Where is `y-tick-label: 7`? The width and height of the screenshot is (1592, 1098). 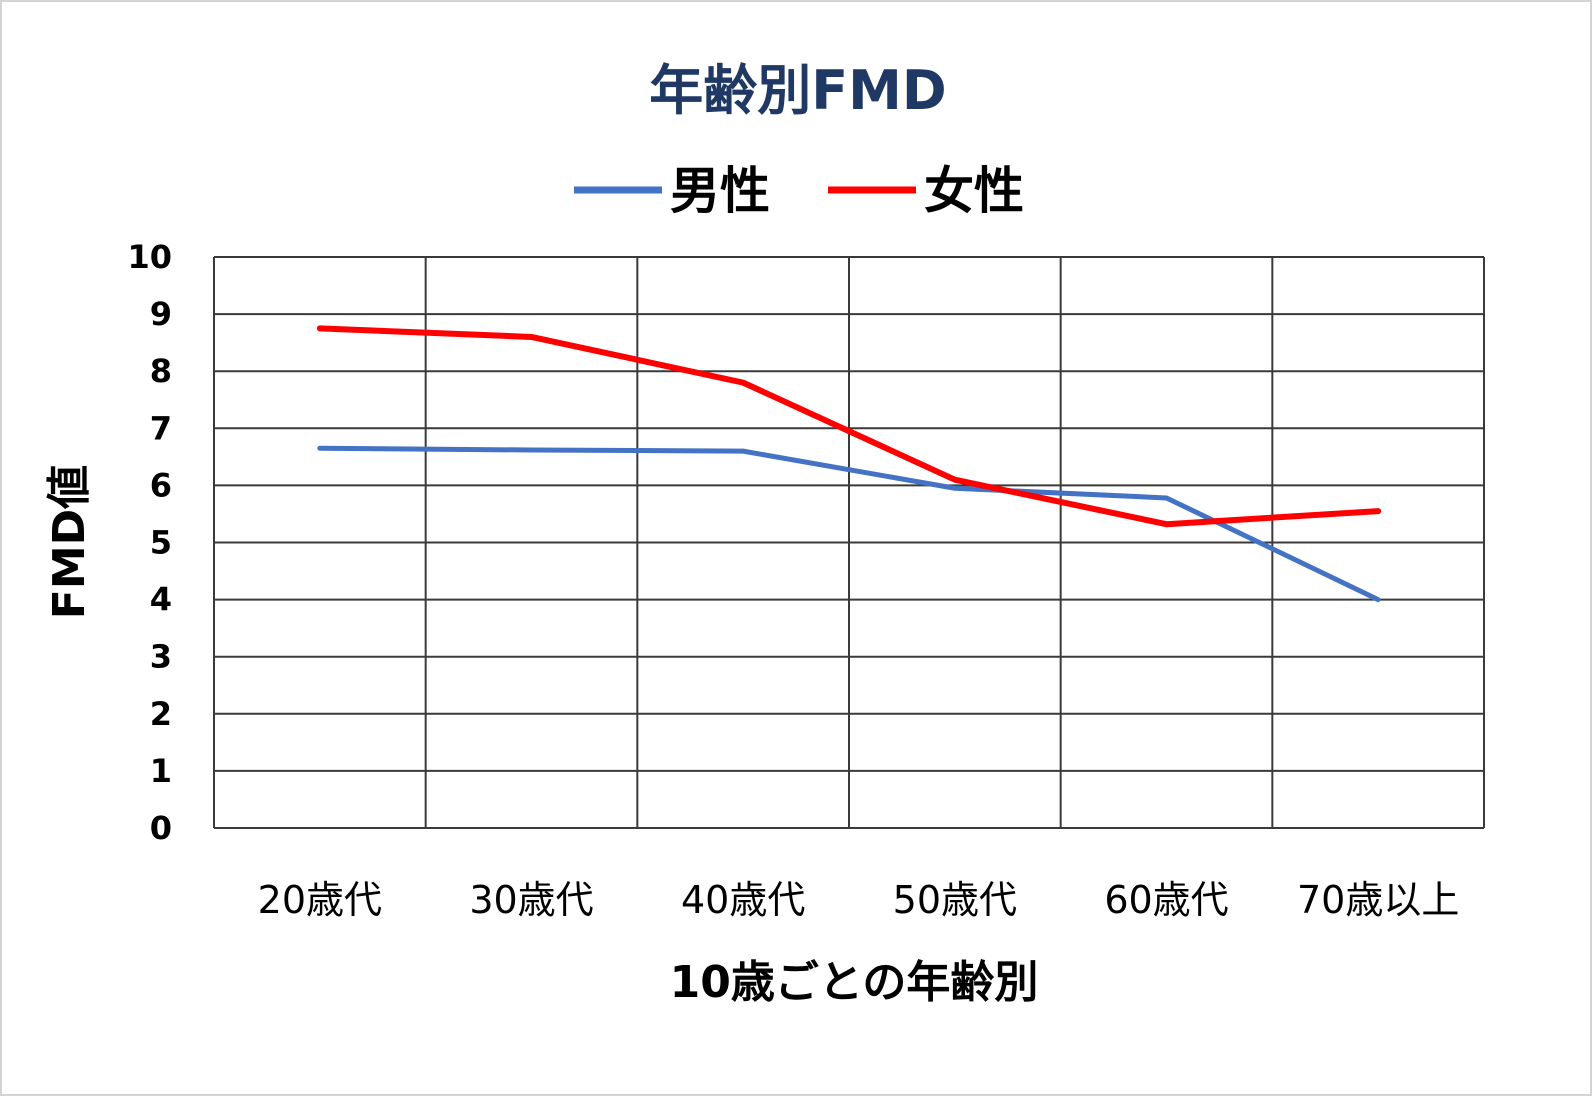 y-tick-label: 7 is located at coordinates (161, 428).